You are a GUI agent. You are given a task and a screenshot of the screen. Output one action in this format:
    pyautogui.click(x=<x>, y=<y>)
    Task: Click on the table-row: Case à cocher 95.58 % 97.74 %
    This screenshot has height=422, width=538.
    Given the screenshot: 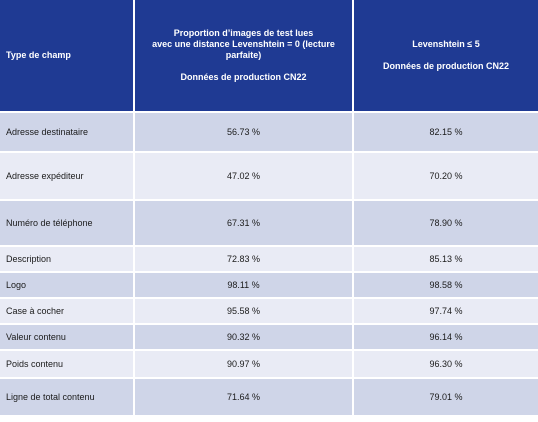 What is the action you would take?
    pyautogui.click(x=269, y=310)
    